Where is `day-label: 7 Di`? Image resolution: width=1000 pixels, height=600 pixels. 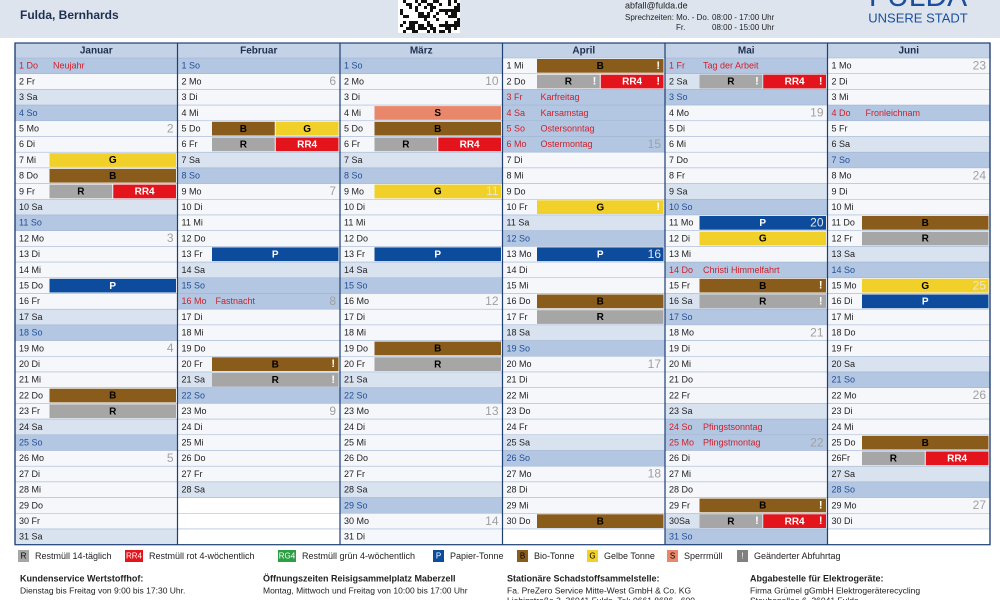
day-label: 7 Di is located at coordinates (515, 160).